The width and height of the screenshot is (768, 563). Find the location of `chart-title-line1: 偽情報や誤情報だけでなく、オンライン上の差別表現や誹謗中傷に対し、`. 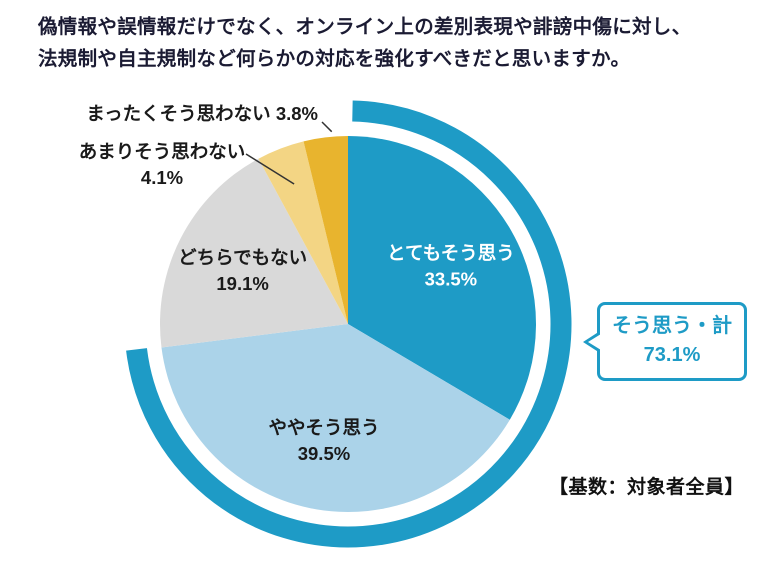

chart-title-line1: 偽情報や誤情報だけでなく、オンライン上の差別表現や誹謗中傷に対し、 is located at coordinates (365, 27).